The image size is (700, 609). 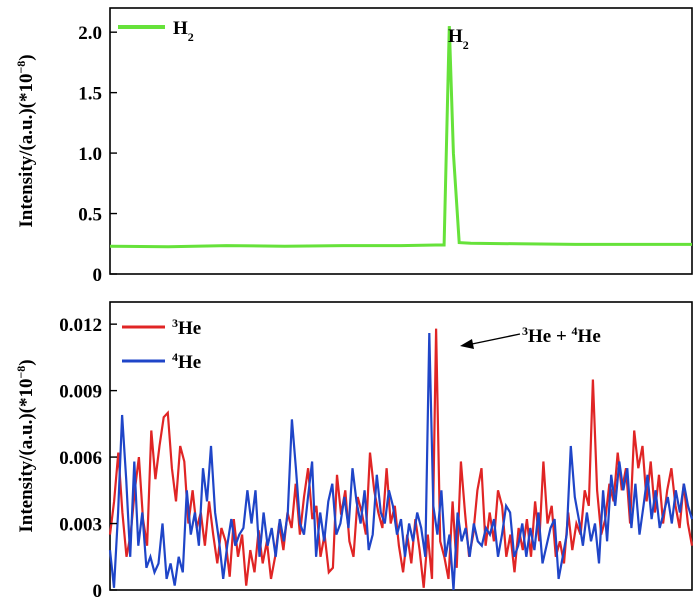 I want to click on he4-legend-label: 4He, so click(x=186, y=361).